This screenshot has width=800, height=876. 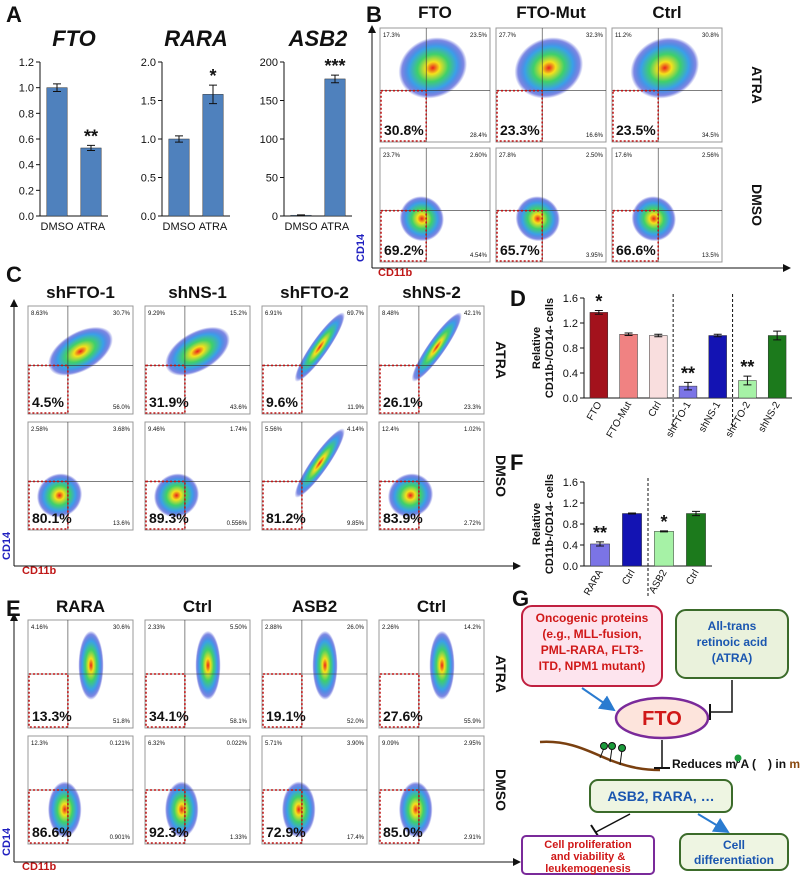 What do you see at coordinates (274, 430) in the screenshot?
I see `quadrant-value: 5.56%` at bounding box center [274, 430].